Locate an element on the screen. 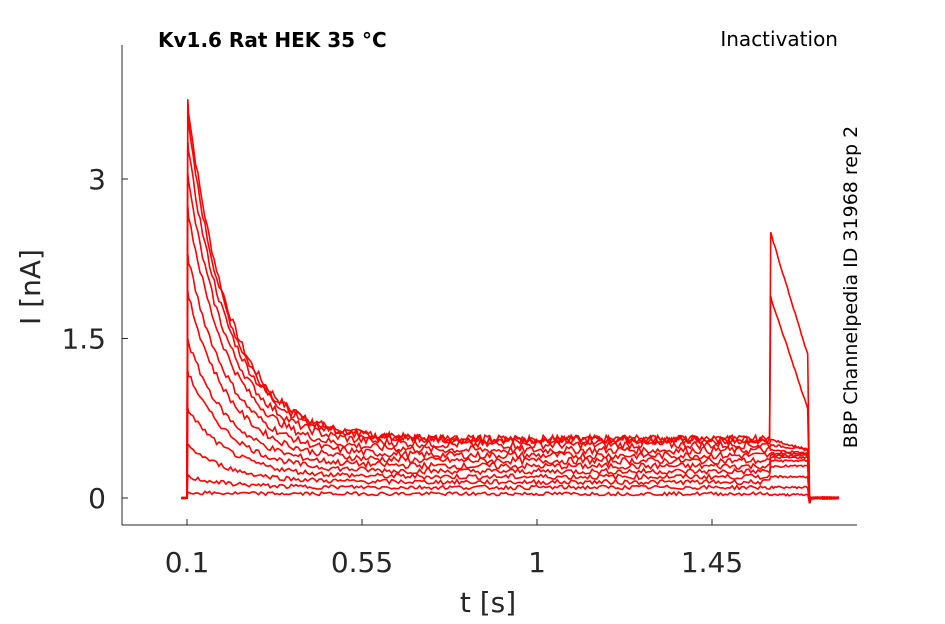  side-label: BBP Channelpedia ID 31968 rep 2 is located at coordinates (851, 287).